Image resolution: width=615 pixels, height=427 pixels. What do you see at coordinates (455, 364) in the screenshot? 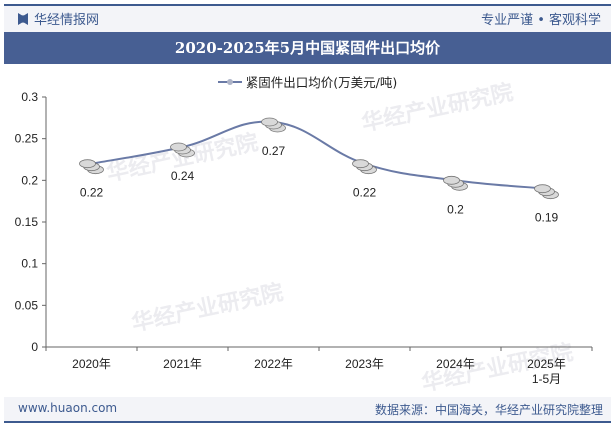
I see `x-tick-label: 2024年` at bounding box center [455, 364].